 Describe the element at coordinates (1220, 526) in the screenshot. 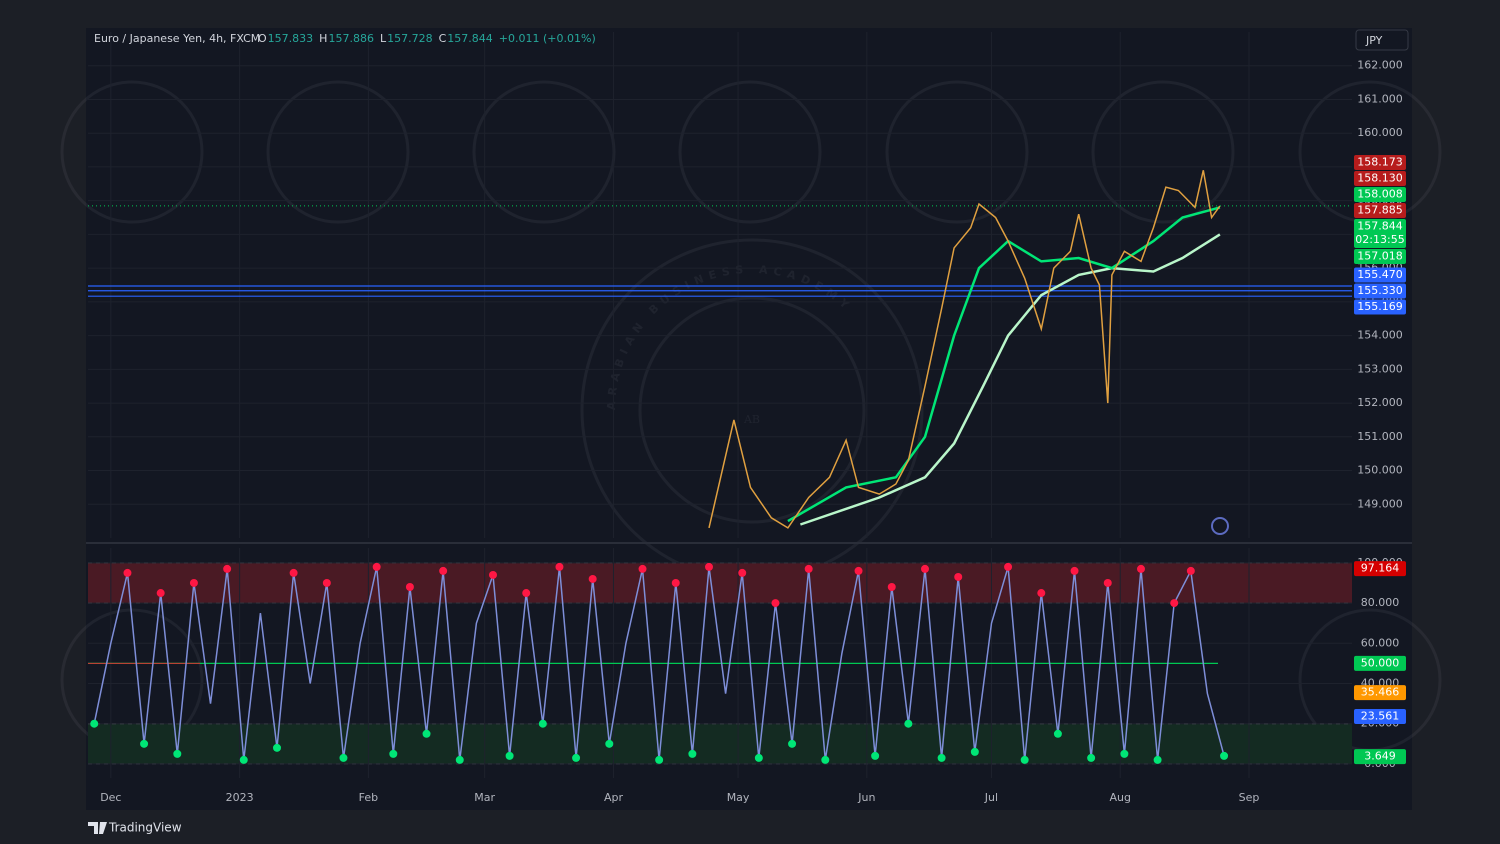

I see `logo-icon` at that location.